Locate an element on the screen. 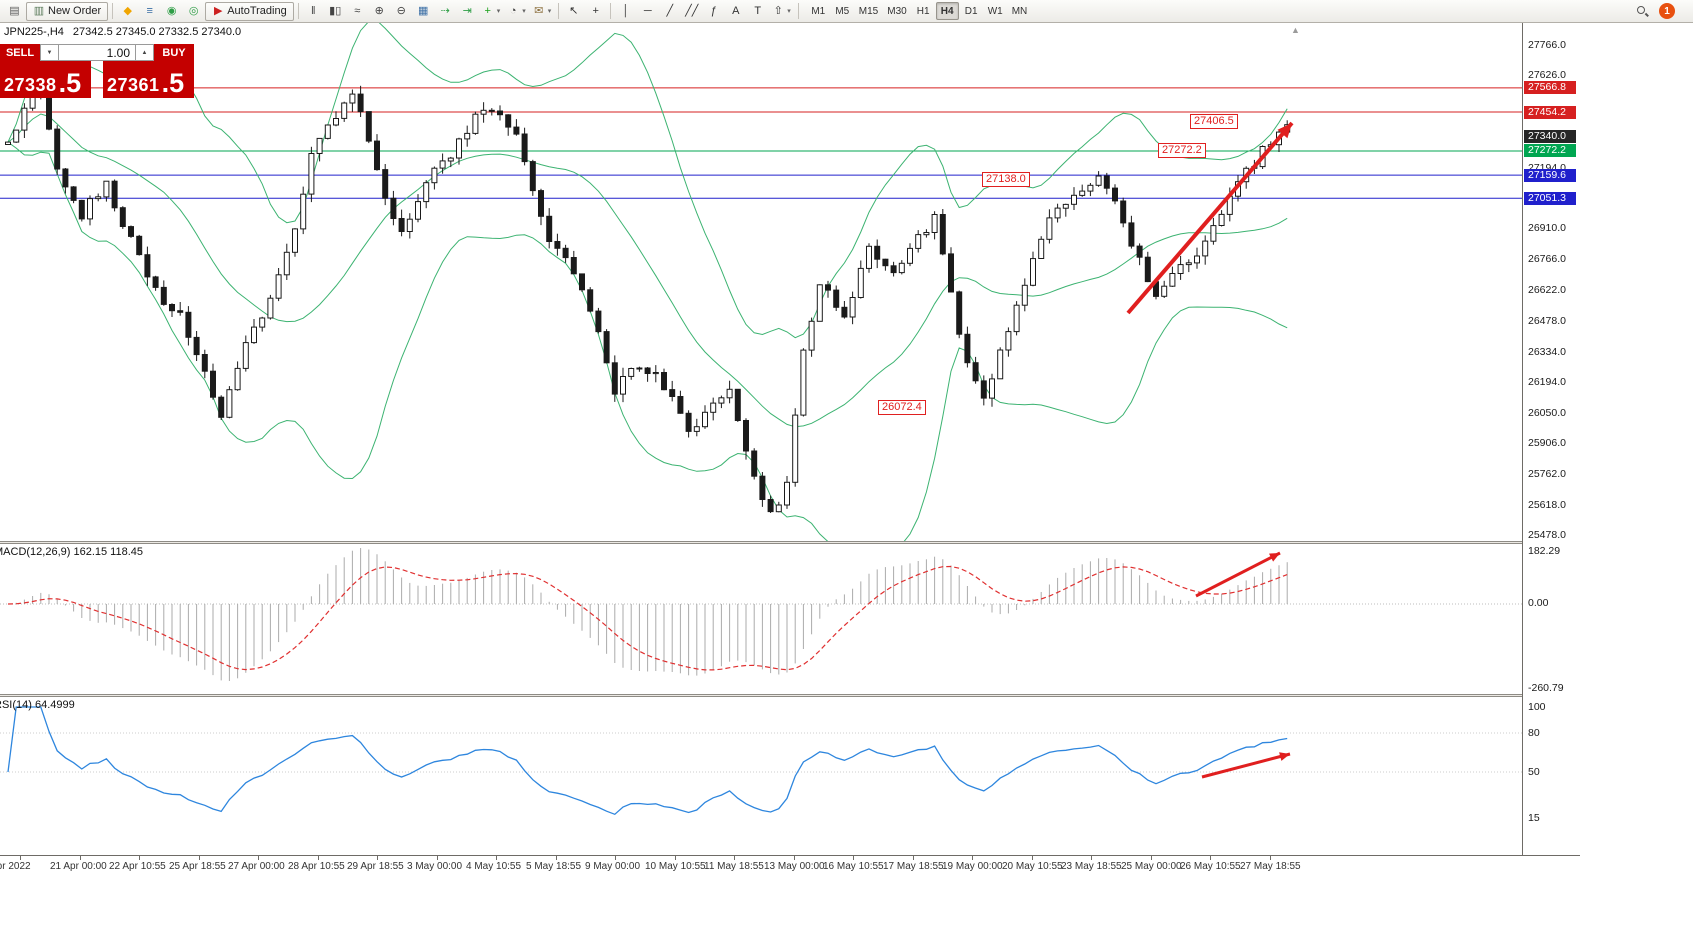 The image size is (1693, 945). macd-chart is located at coordinates (761, 619).